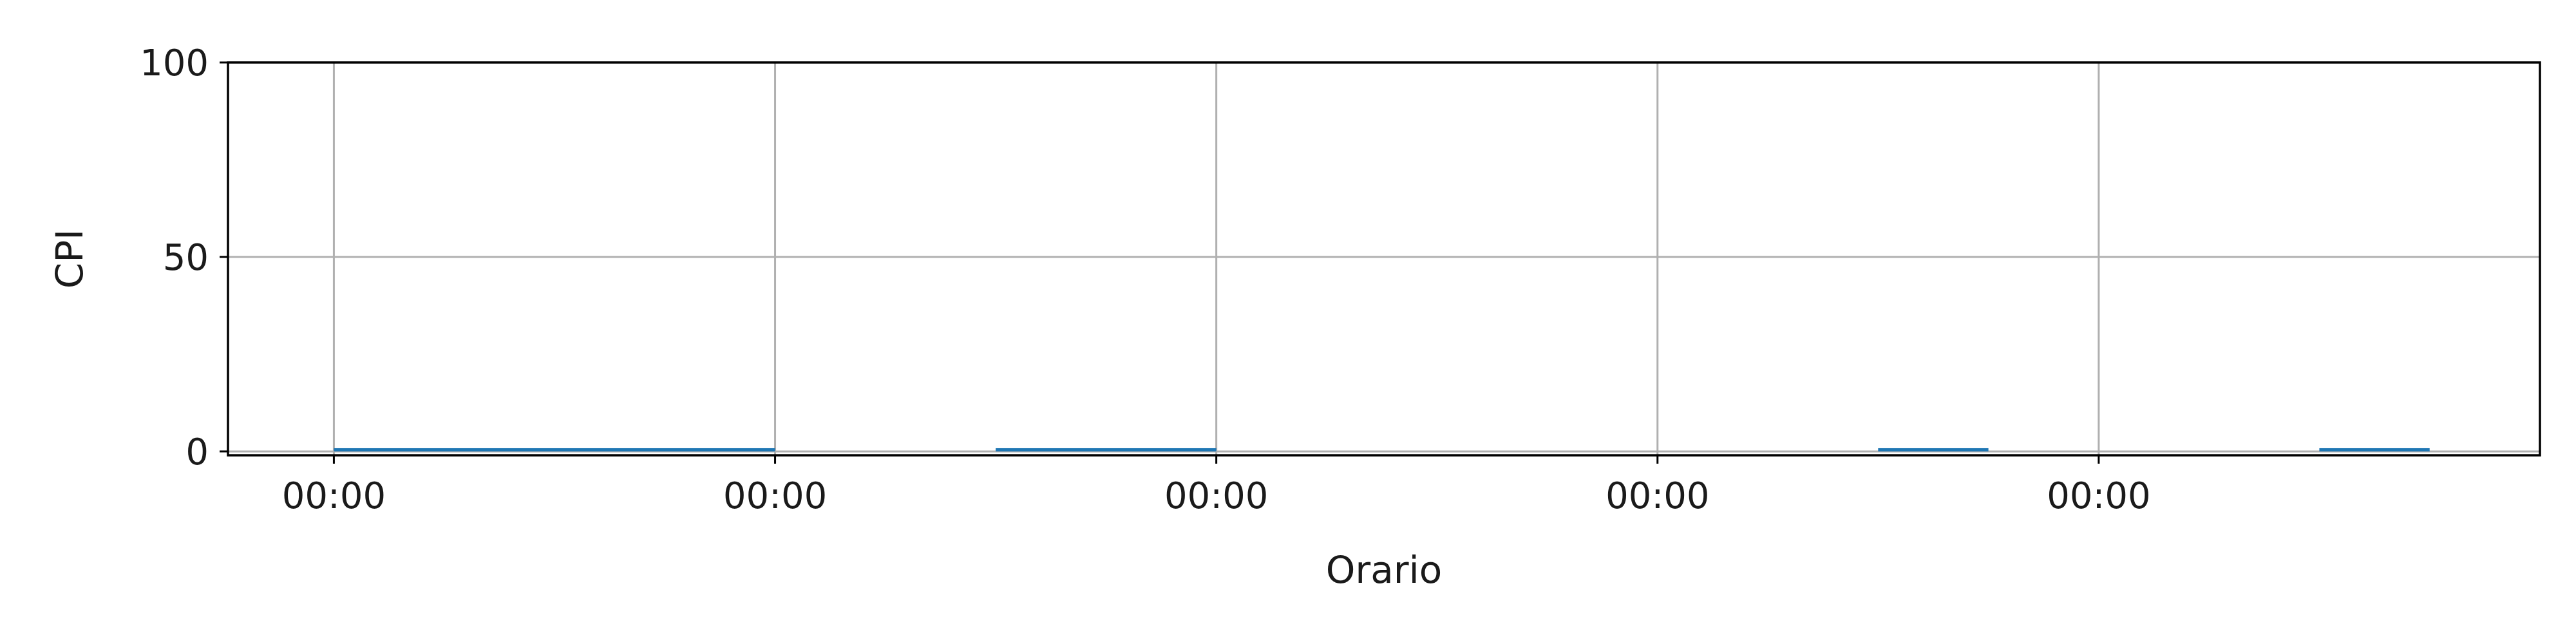 The width and height of the screenshot is (2576, 644). I want to click on x-axis-label: Orario, so click(1384, 570).